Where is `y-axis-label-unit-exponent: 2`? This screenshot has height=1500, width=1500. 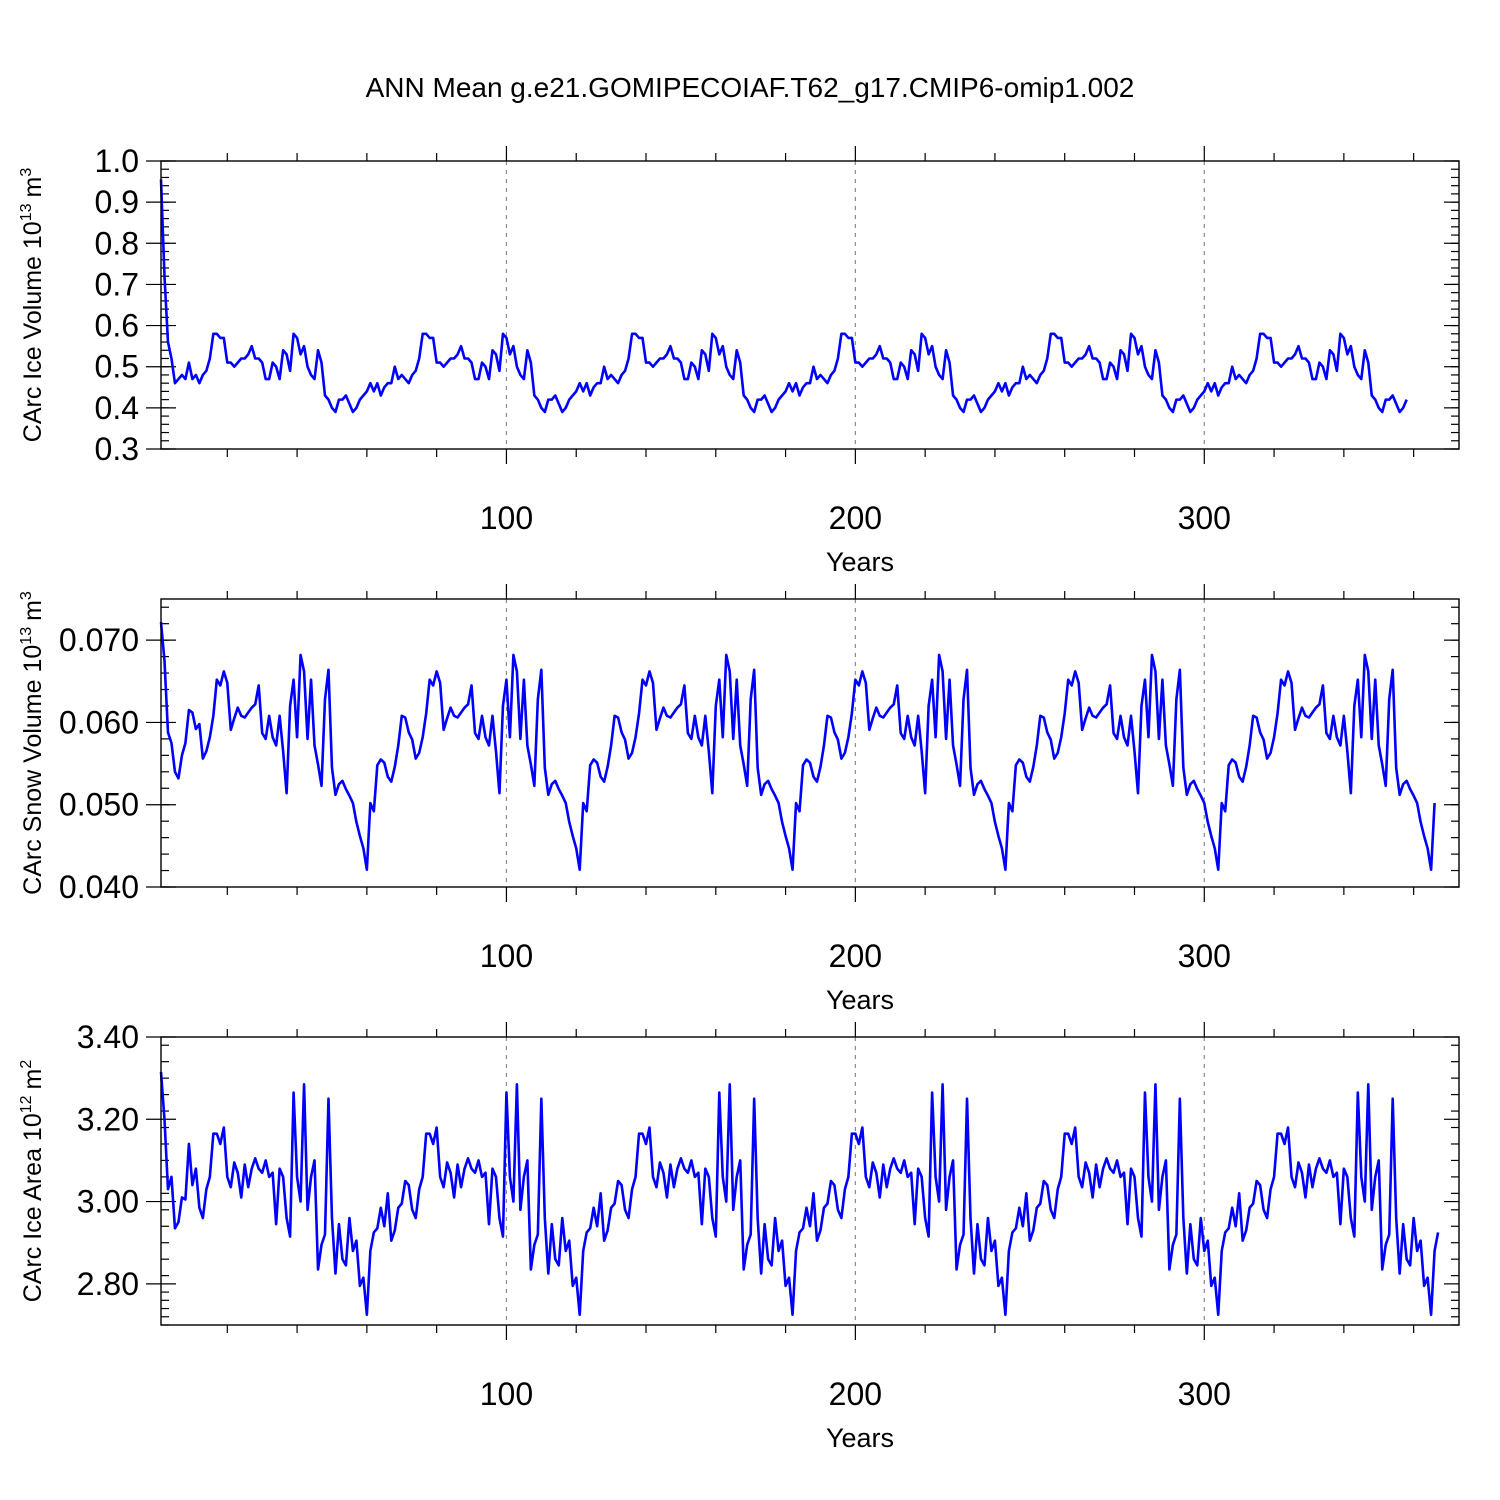 y-axis-label-unit-exponent: 2 is located at coordinates (26, 1064).